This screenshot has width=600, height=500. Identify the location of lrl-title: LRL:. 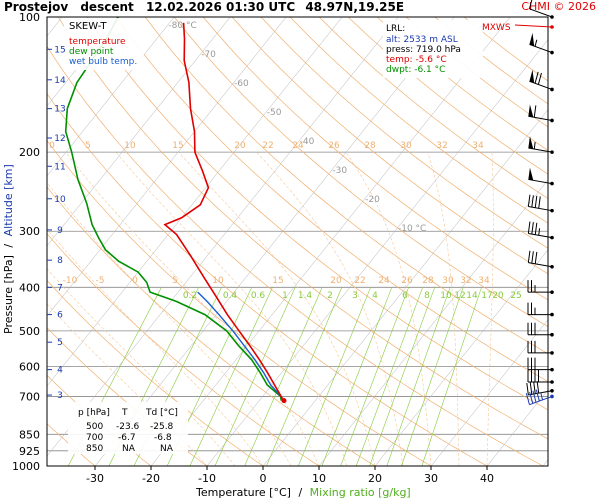
(395, 29).